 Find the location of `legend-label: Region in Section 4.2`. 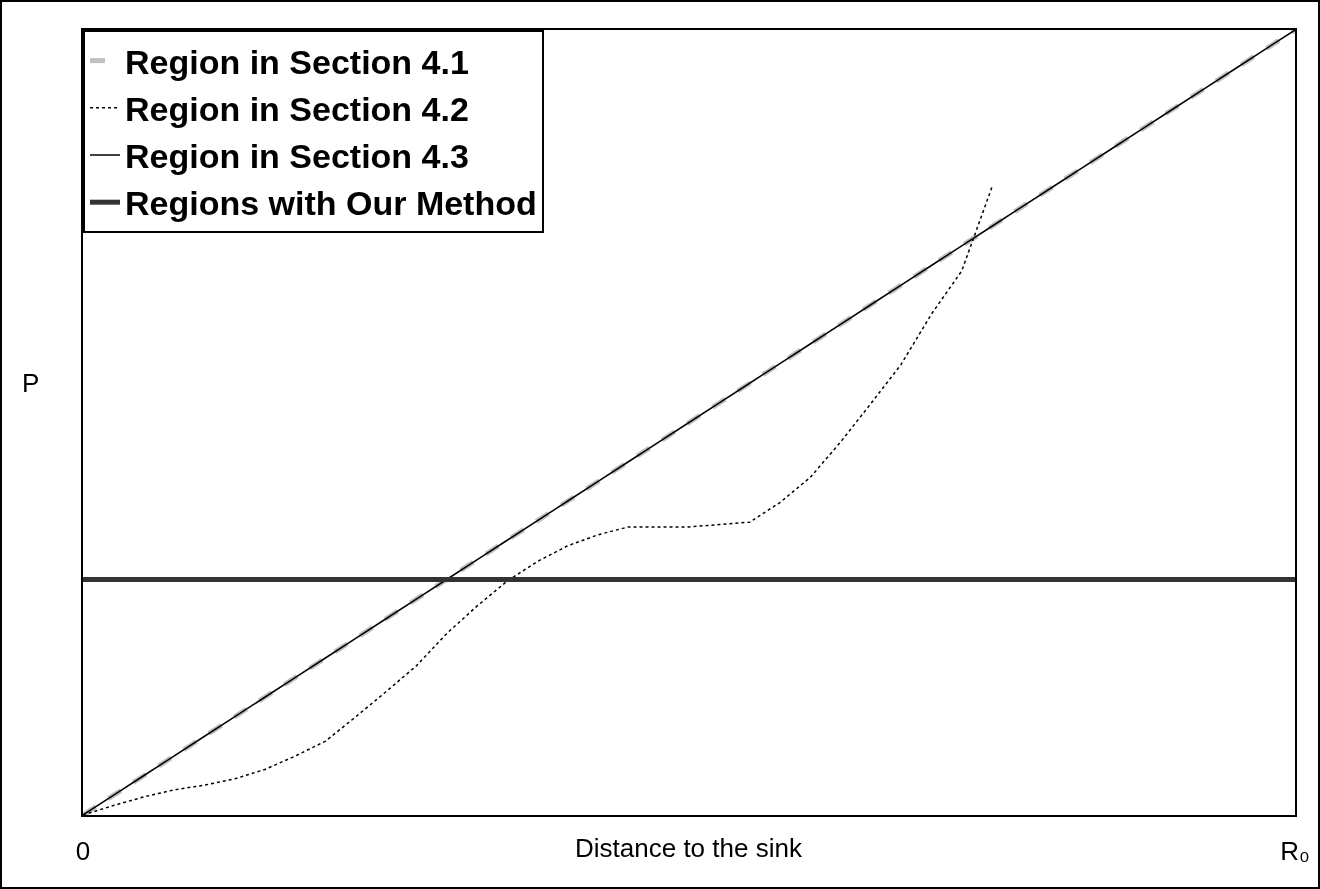

legend-label: Region in Section 4.2 is located at coordinates (297, 109).